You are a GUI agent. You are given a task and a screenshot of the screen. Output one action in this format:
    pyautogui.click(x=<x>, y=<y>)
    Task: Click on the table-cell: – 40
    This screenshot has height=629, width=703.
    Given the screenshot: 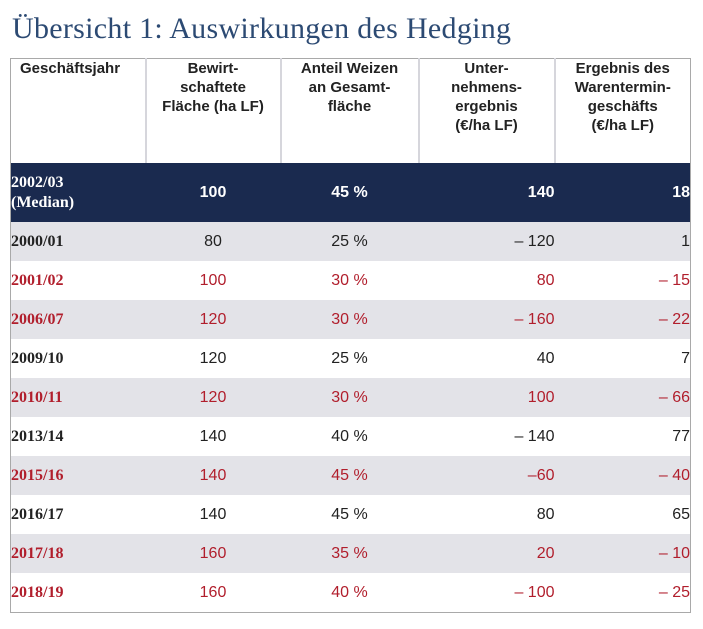 What is the action you would take?
    pyautogui.click(x=622, y=475)
    